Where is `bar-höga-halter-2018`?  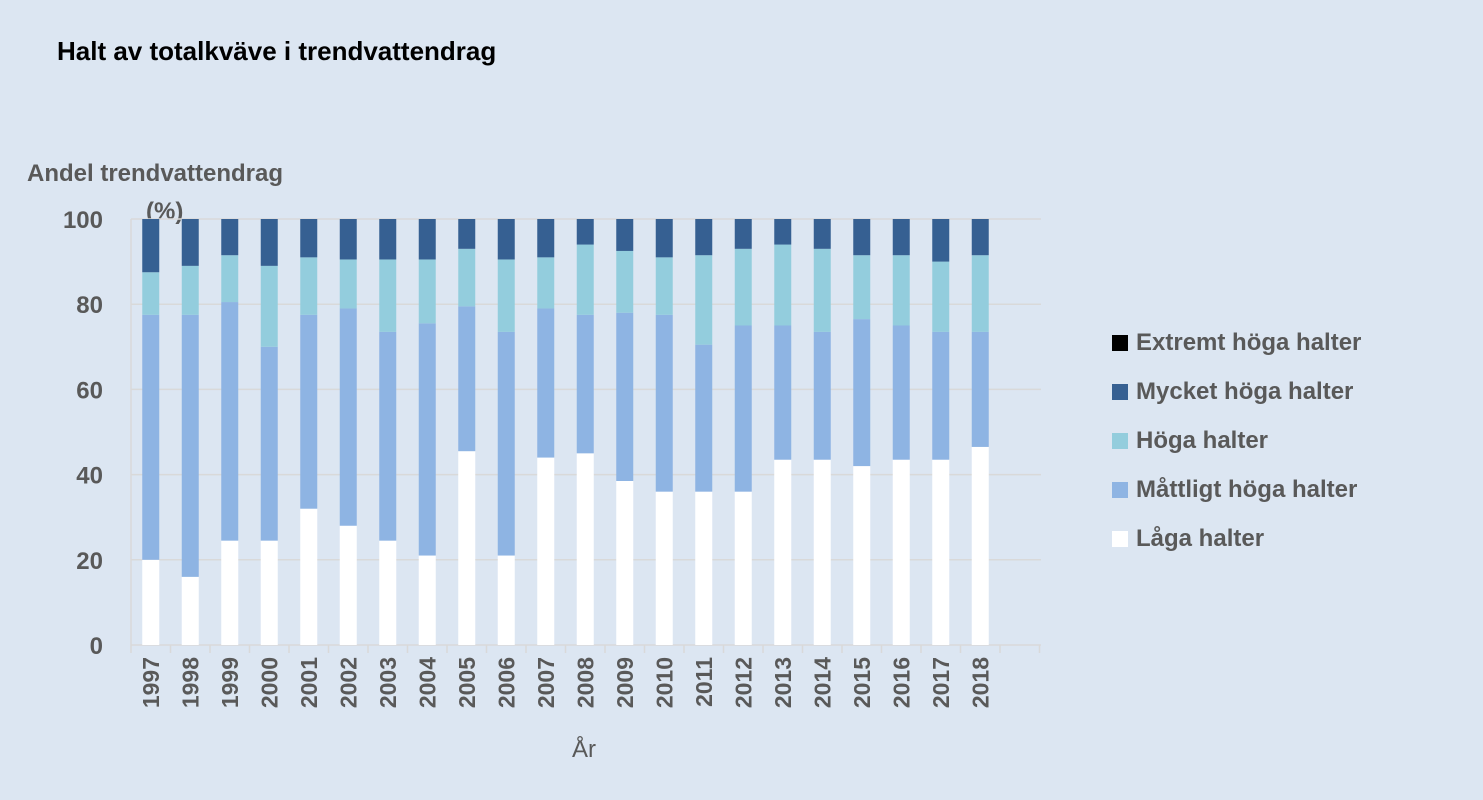 bar-höga-halter-2018 is located at coordinates (980, 293).